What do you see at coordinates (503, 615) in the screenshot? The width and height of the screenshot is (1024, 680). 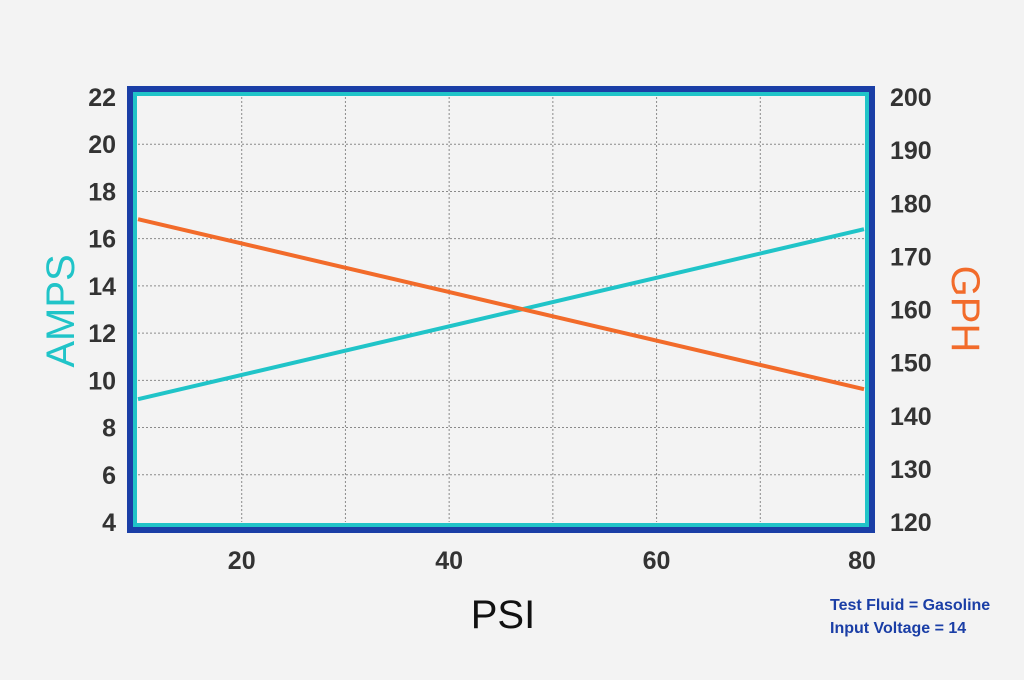 I see `x-axis-label: PSI` at bounding box center [503, 615].